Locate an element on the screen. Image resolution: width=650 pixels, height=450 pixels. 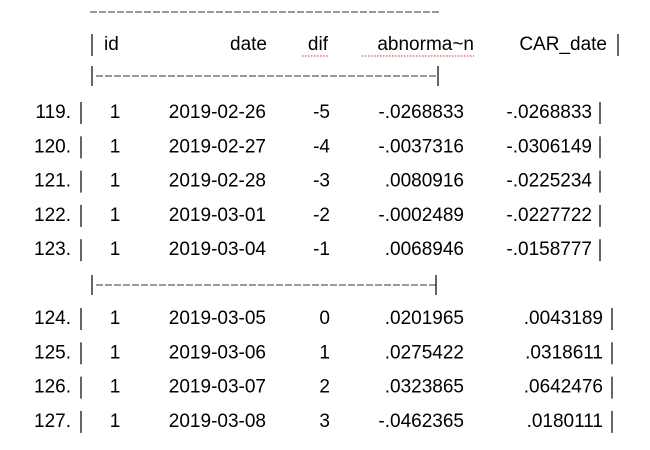
row-number: 123. is located at coordinates (52, 249).